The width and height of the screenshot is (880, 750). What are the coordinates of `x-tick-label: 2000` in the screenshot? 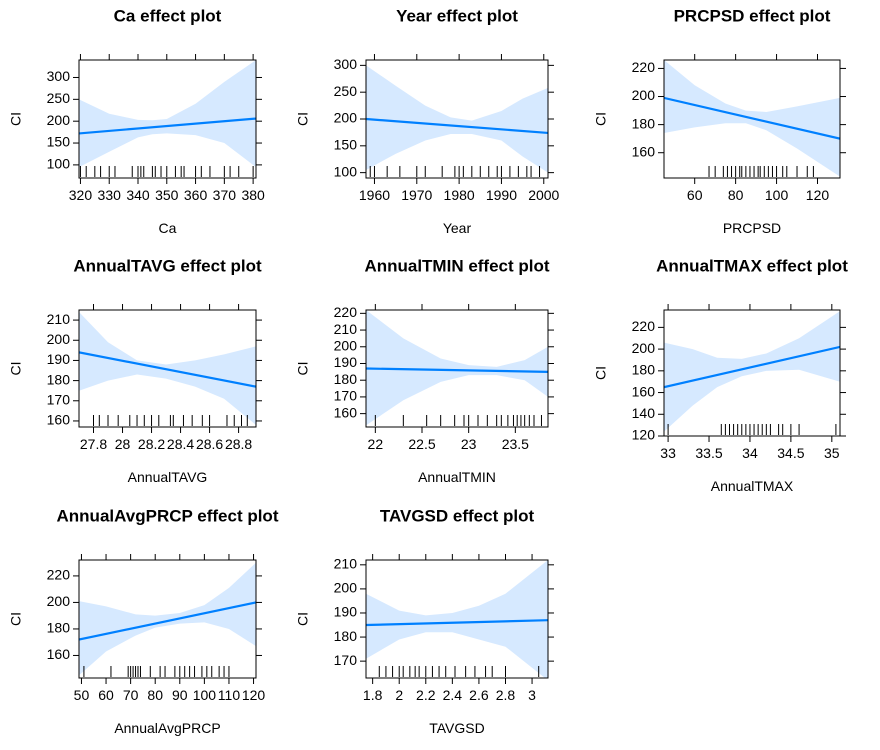 It's located at (543, 195).